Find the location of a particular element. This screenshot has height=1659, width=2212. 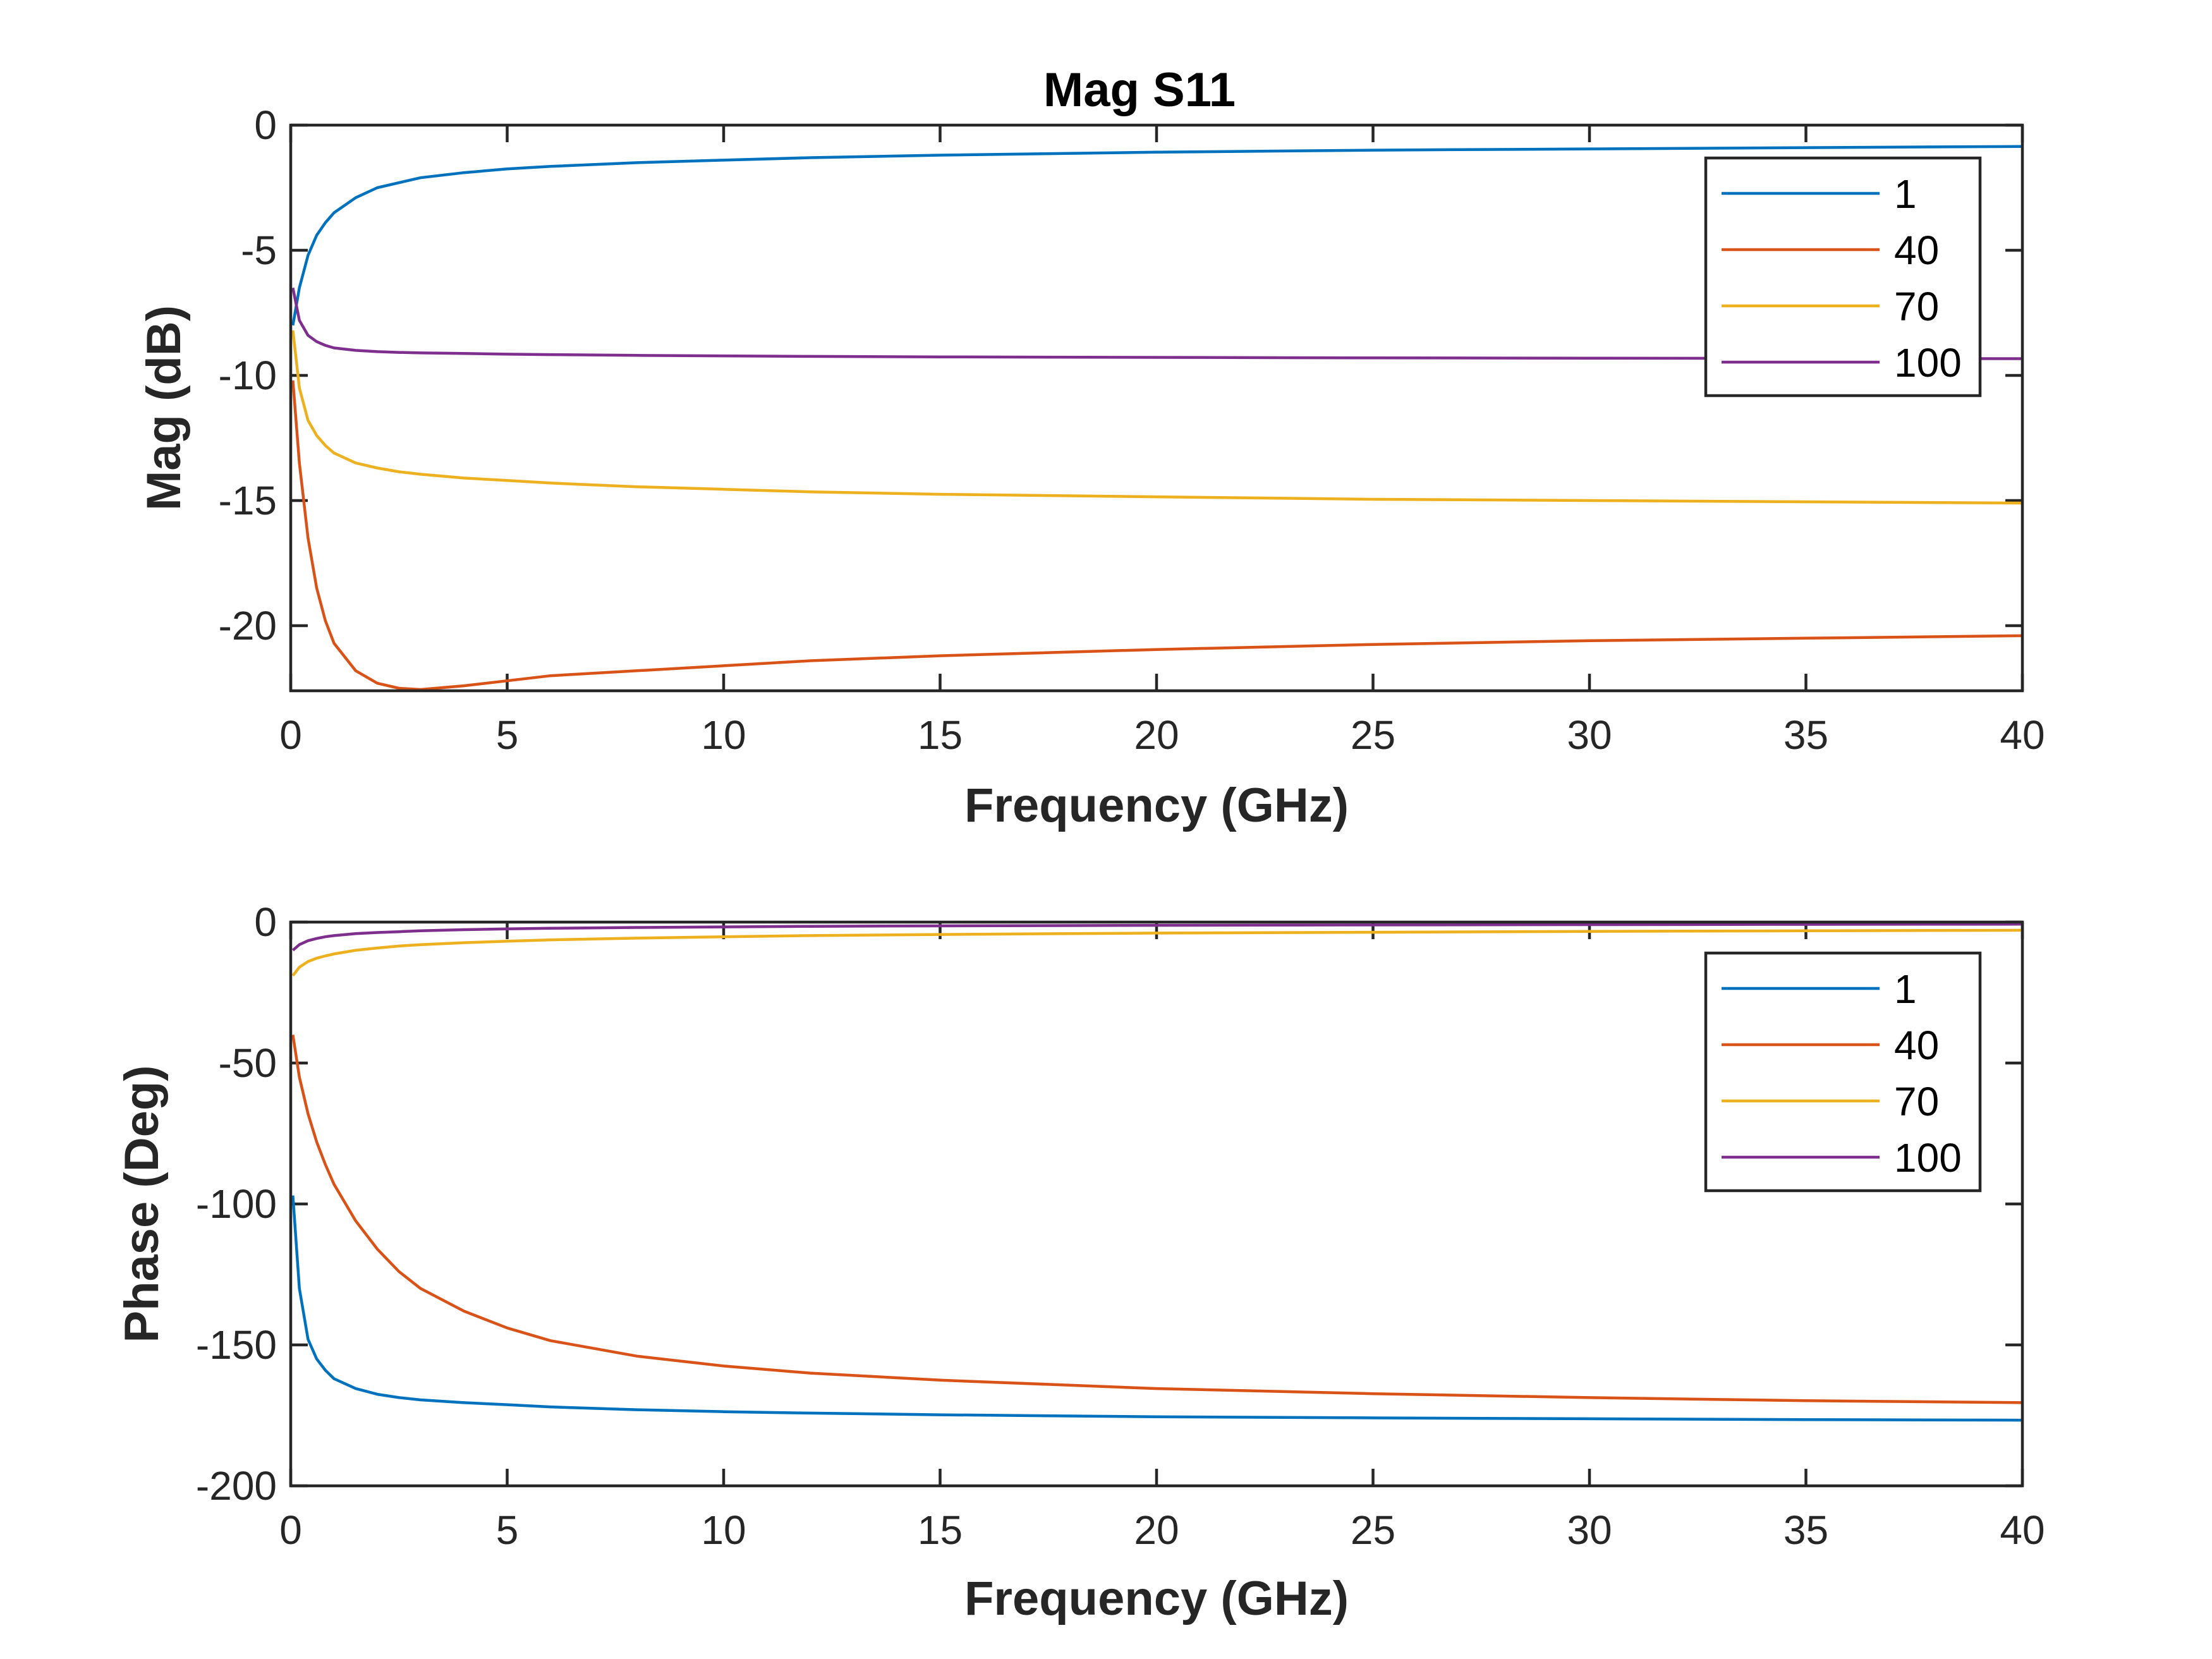

magnitude-x-tick-label: 25 is located at coordinates (1373, 735).